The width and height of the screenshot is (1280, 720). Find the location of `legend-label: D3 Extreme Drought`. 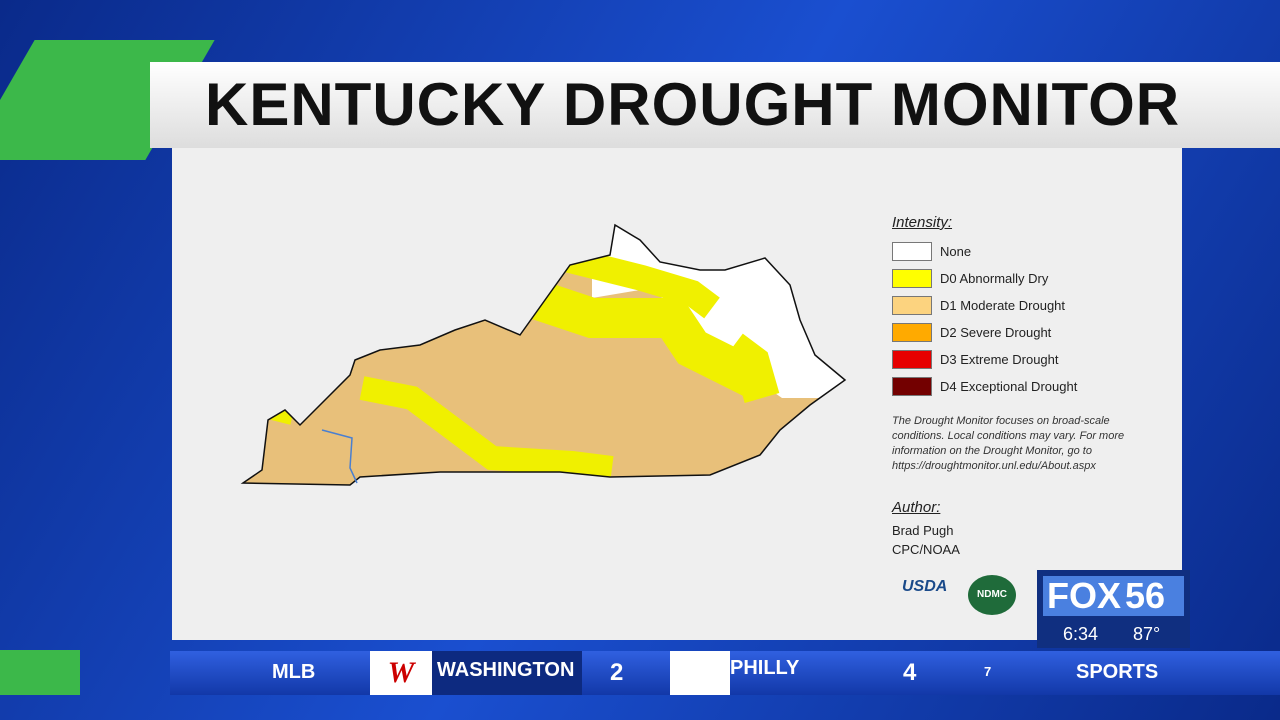

legend-label: D3 Extreme Drought is located at coordinates (999, 359).